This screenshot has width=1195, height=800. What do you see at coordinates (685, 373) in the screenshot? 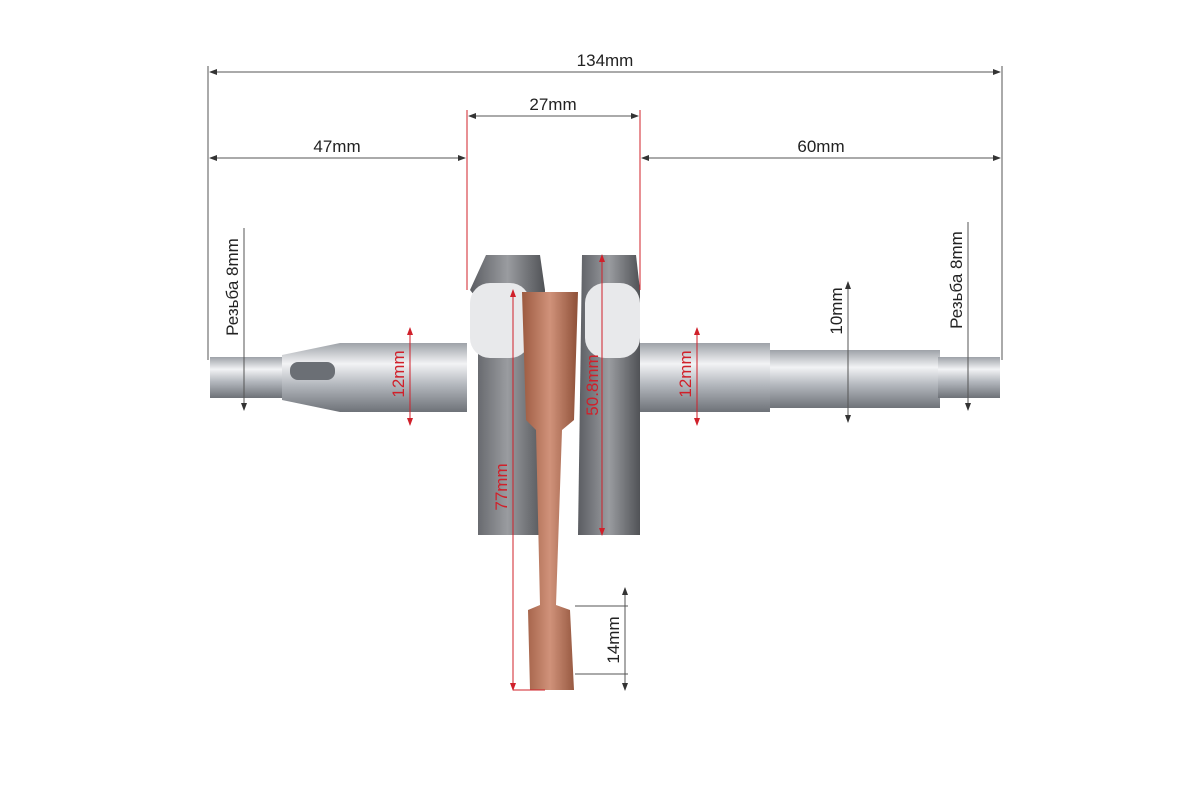
I see `right-journal-label: 12mm` at bounding box center [685, 373].